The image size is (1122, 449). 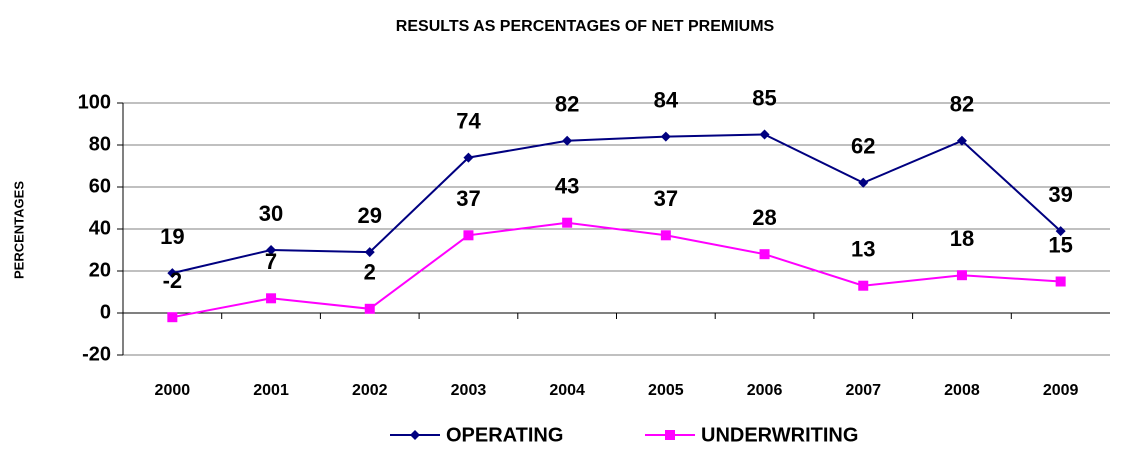 What do you see at coordinates (100, 144) in the screenshot?
I see `y-tick-label: 80` at bounding box center [100, 144].